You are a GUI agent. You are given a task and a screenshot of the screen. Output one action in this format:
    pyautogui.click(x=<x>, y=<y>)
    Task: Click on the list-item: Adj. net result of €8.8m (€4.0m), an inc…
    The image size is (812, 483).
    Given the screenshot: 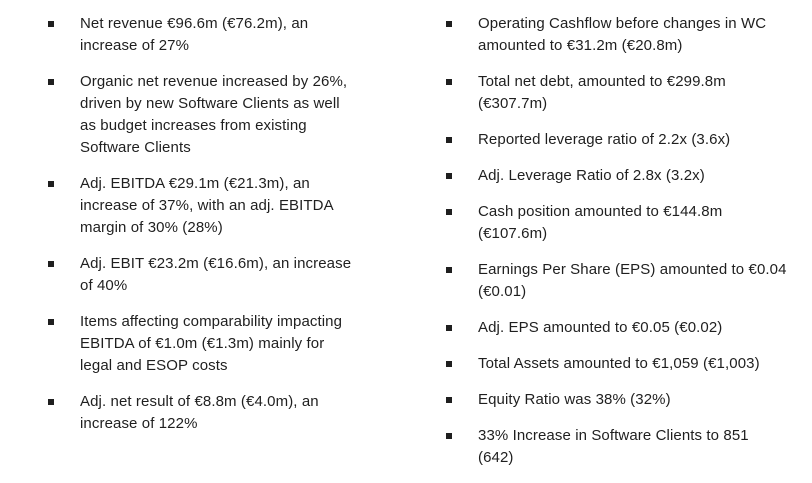 What is the action you would take?
    pyautogui.click(x=215, y=413)
    